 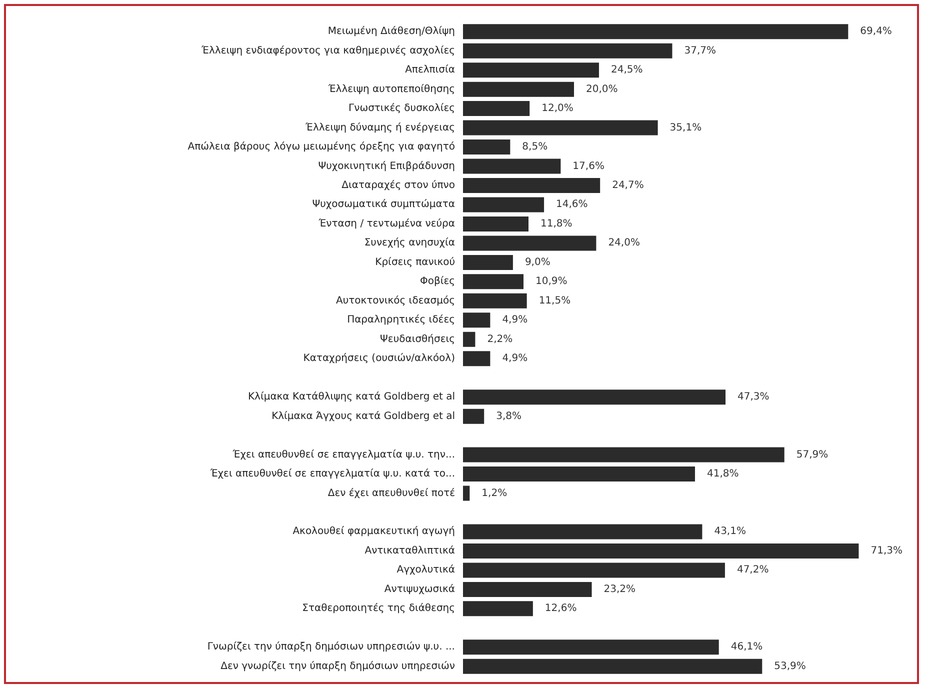 What do you see at coordinates (551, 282) in the screenshot?
I see `data-label: 10,9%` at bounding box center [551, 282].